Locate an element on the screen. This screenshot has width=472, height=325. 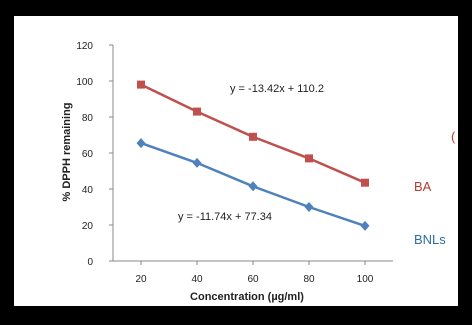
x-tick-label: 80 is located at coordinates (309, 279).